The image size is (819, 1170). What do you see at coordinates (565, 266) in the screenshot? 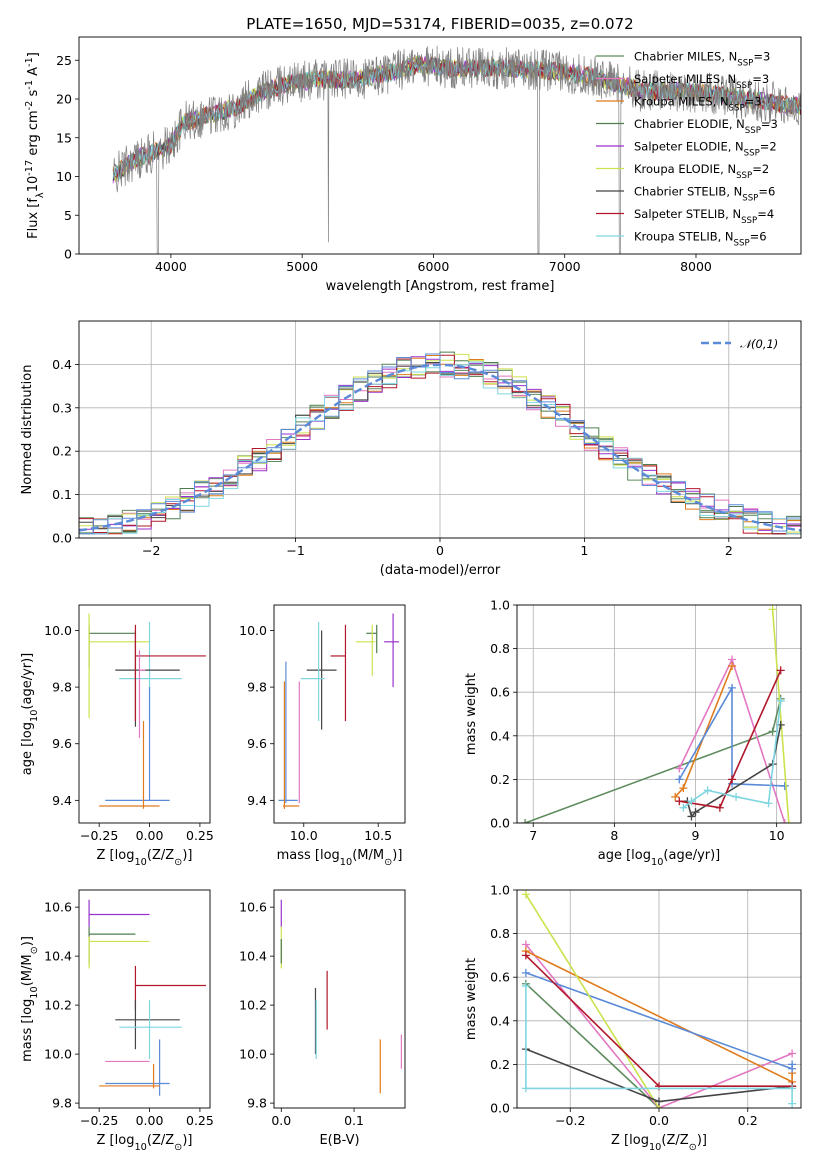
I see `x-tick-label: 7000` at bounding box center [565, 266].